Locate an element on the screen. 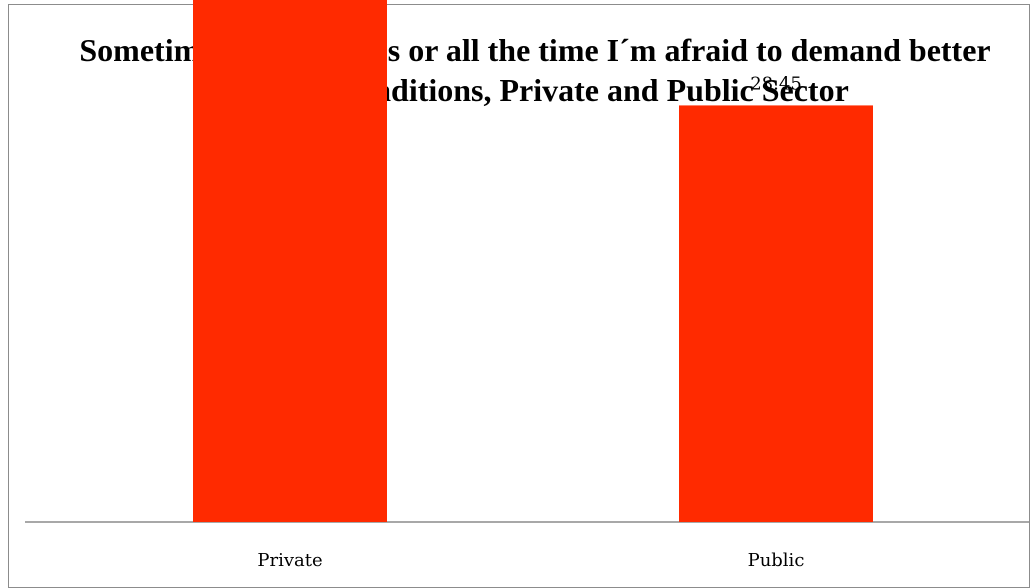  data-label-public: 28.45 is located at coordinates (776, 83).